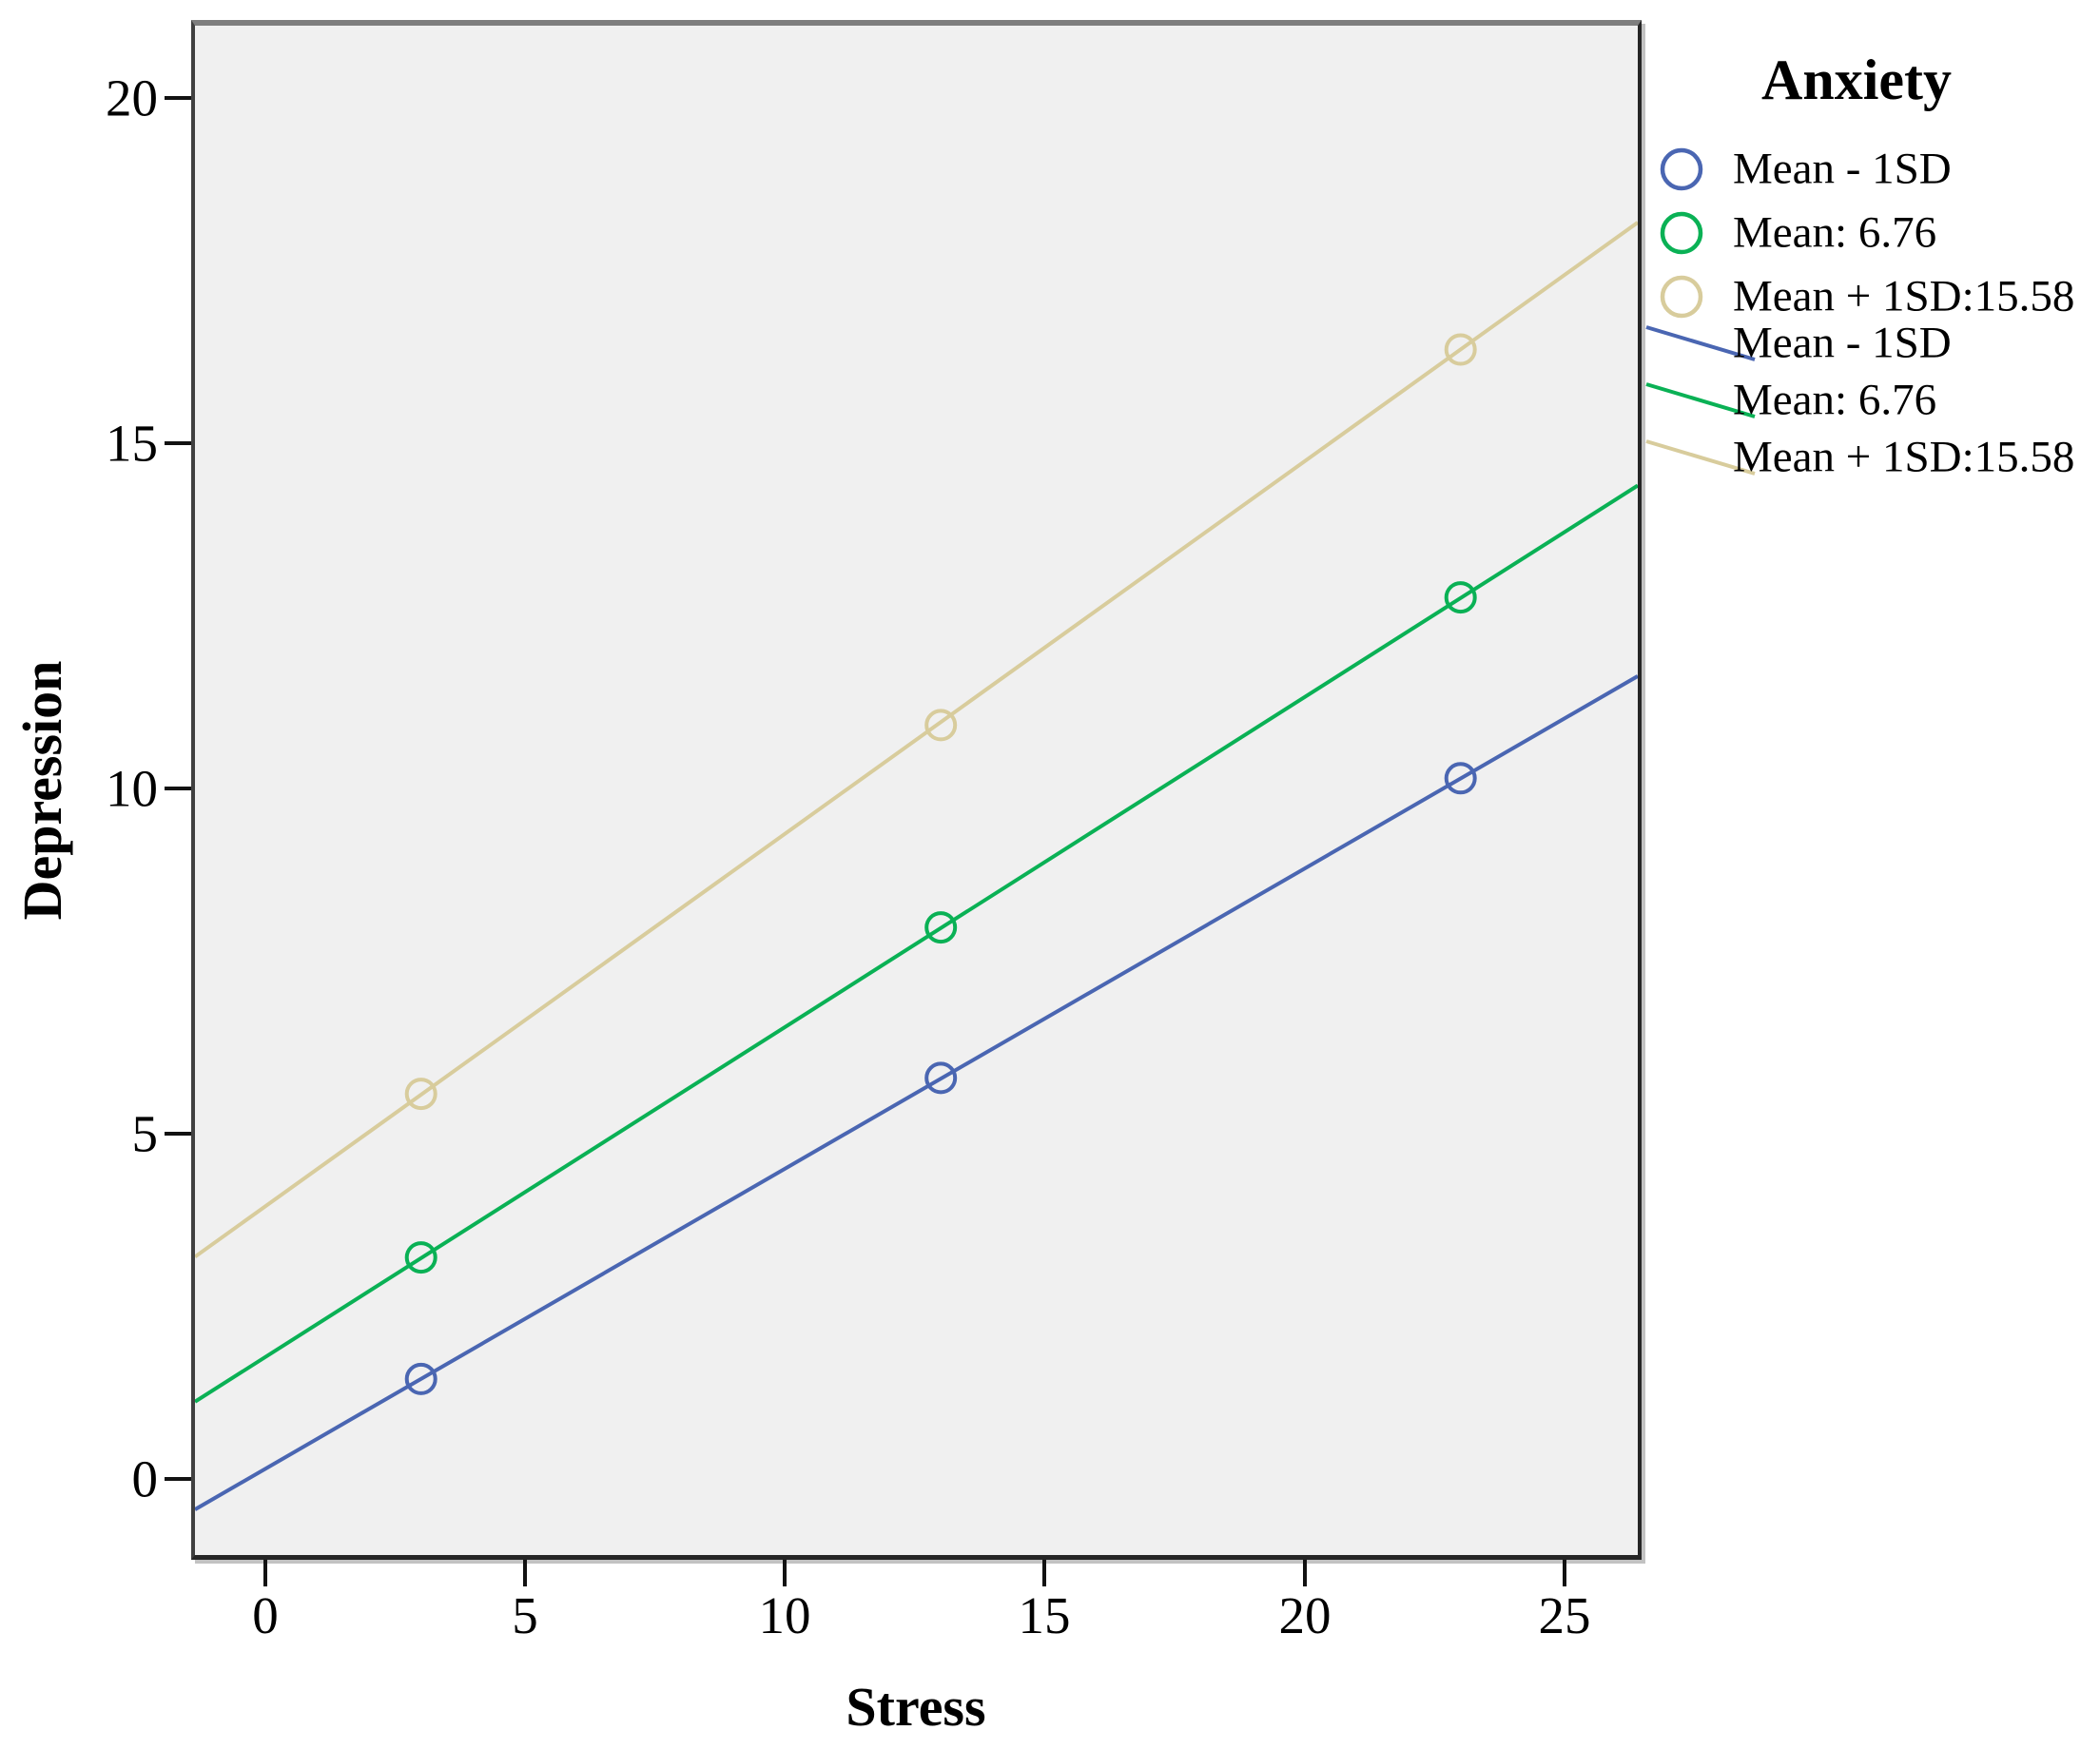 The image size is (2100, 1750). What do you see at coordinates (525, 1615) in the screenshot?
I see `x-tick-label: 5` at bounding box center [525, 1615].